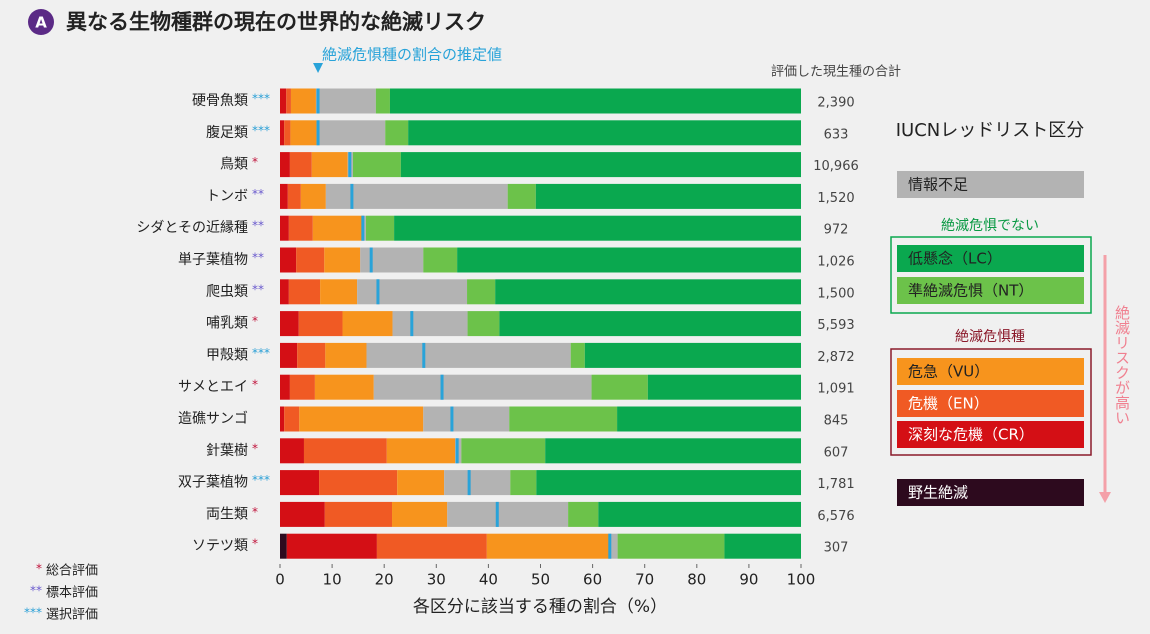  What do you see at coordinates (192, 228) in the screenshot?
I see `category-label: シダとその近縁種` at bounding box center [192, 228].